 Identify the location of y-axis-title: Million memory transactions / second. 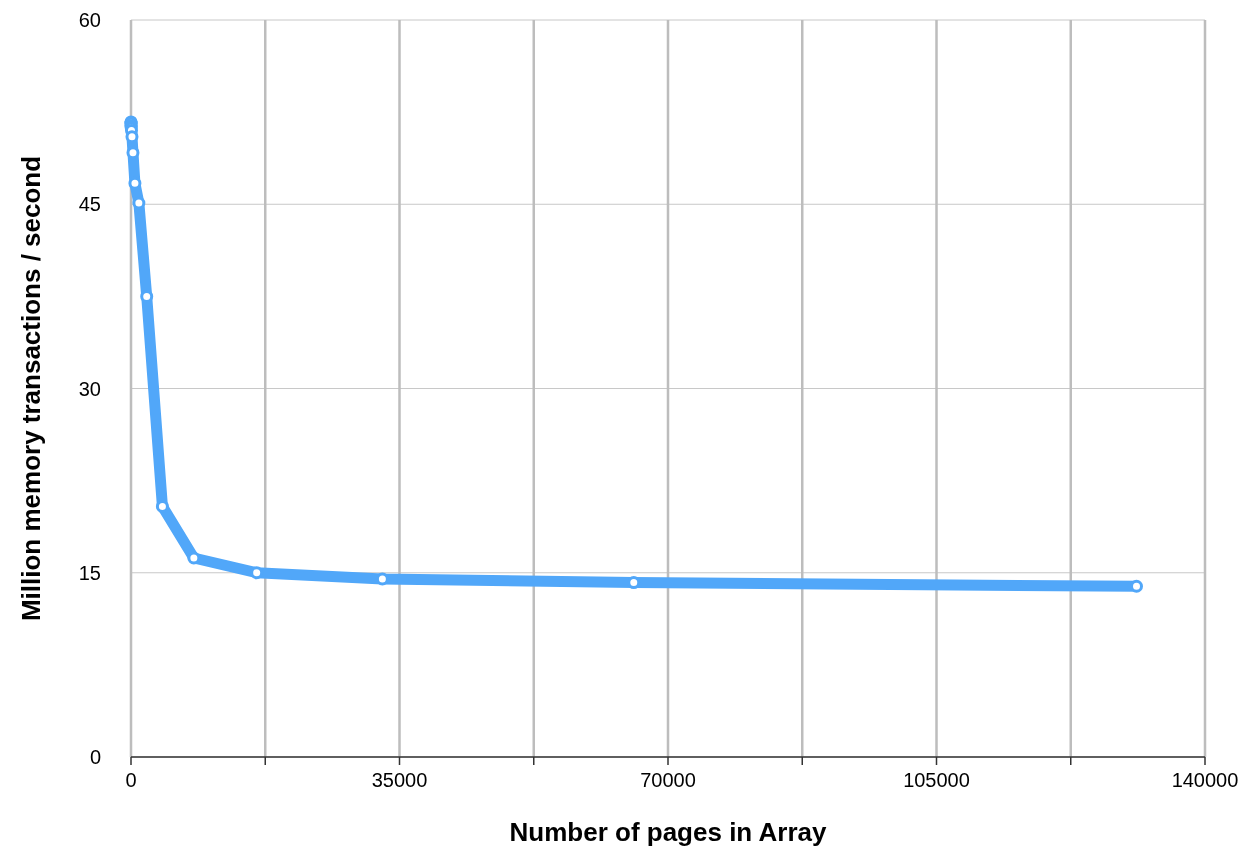
(31, 388).